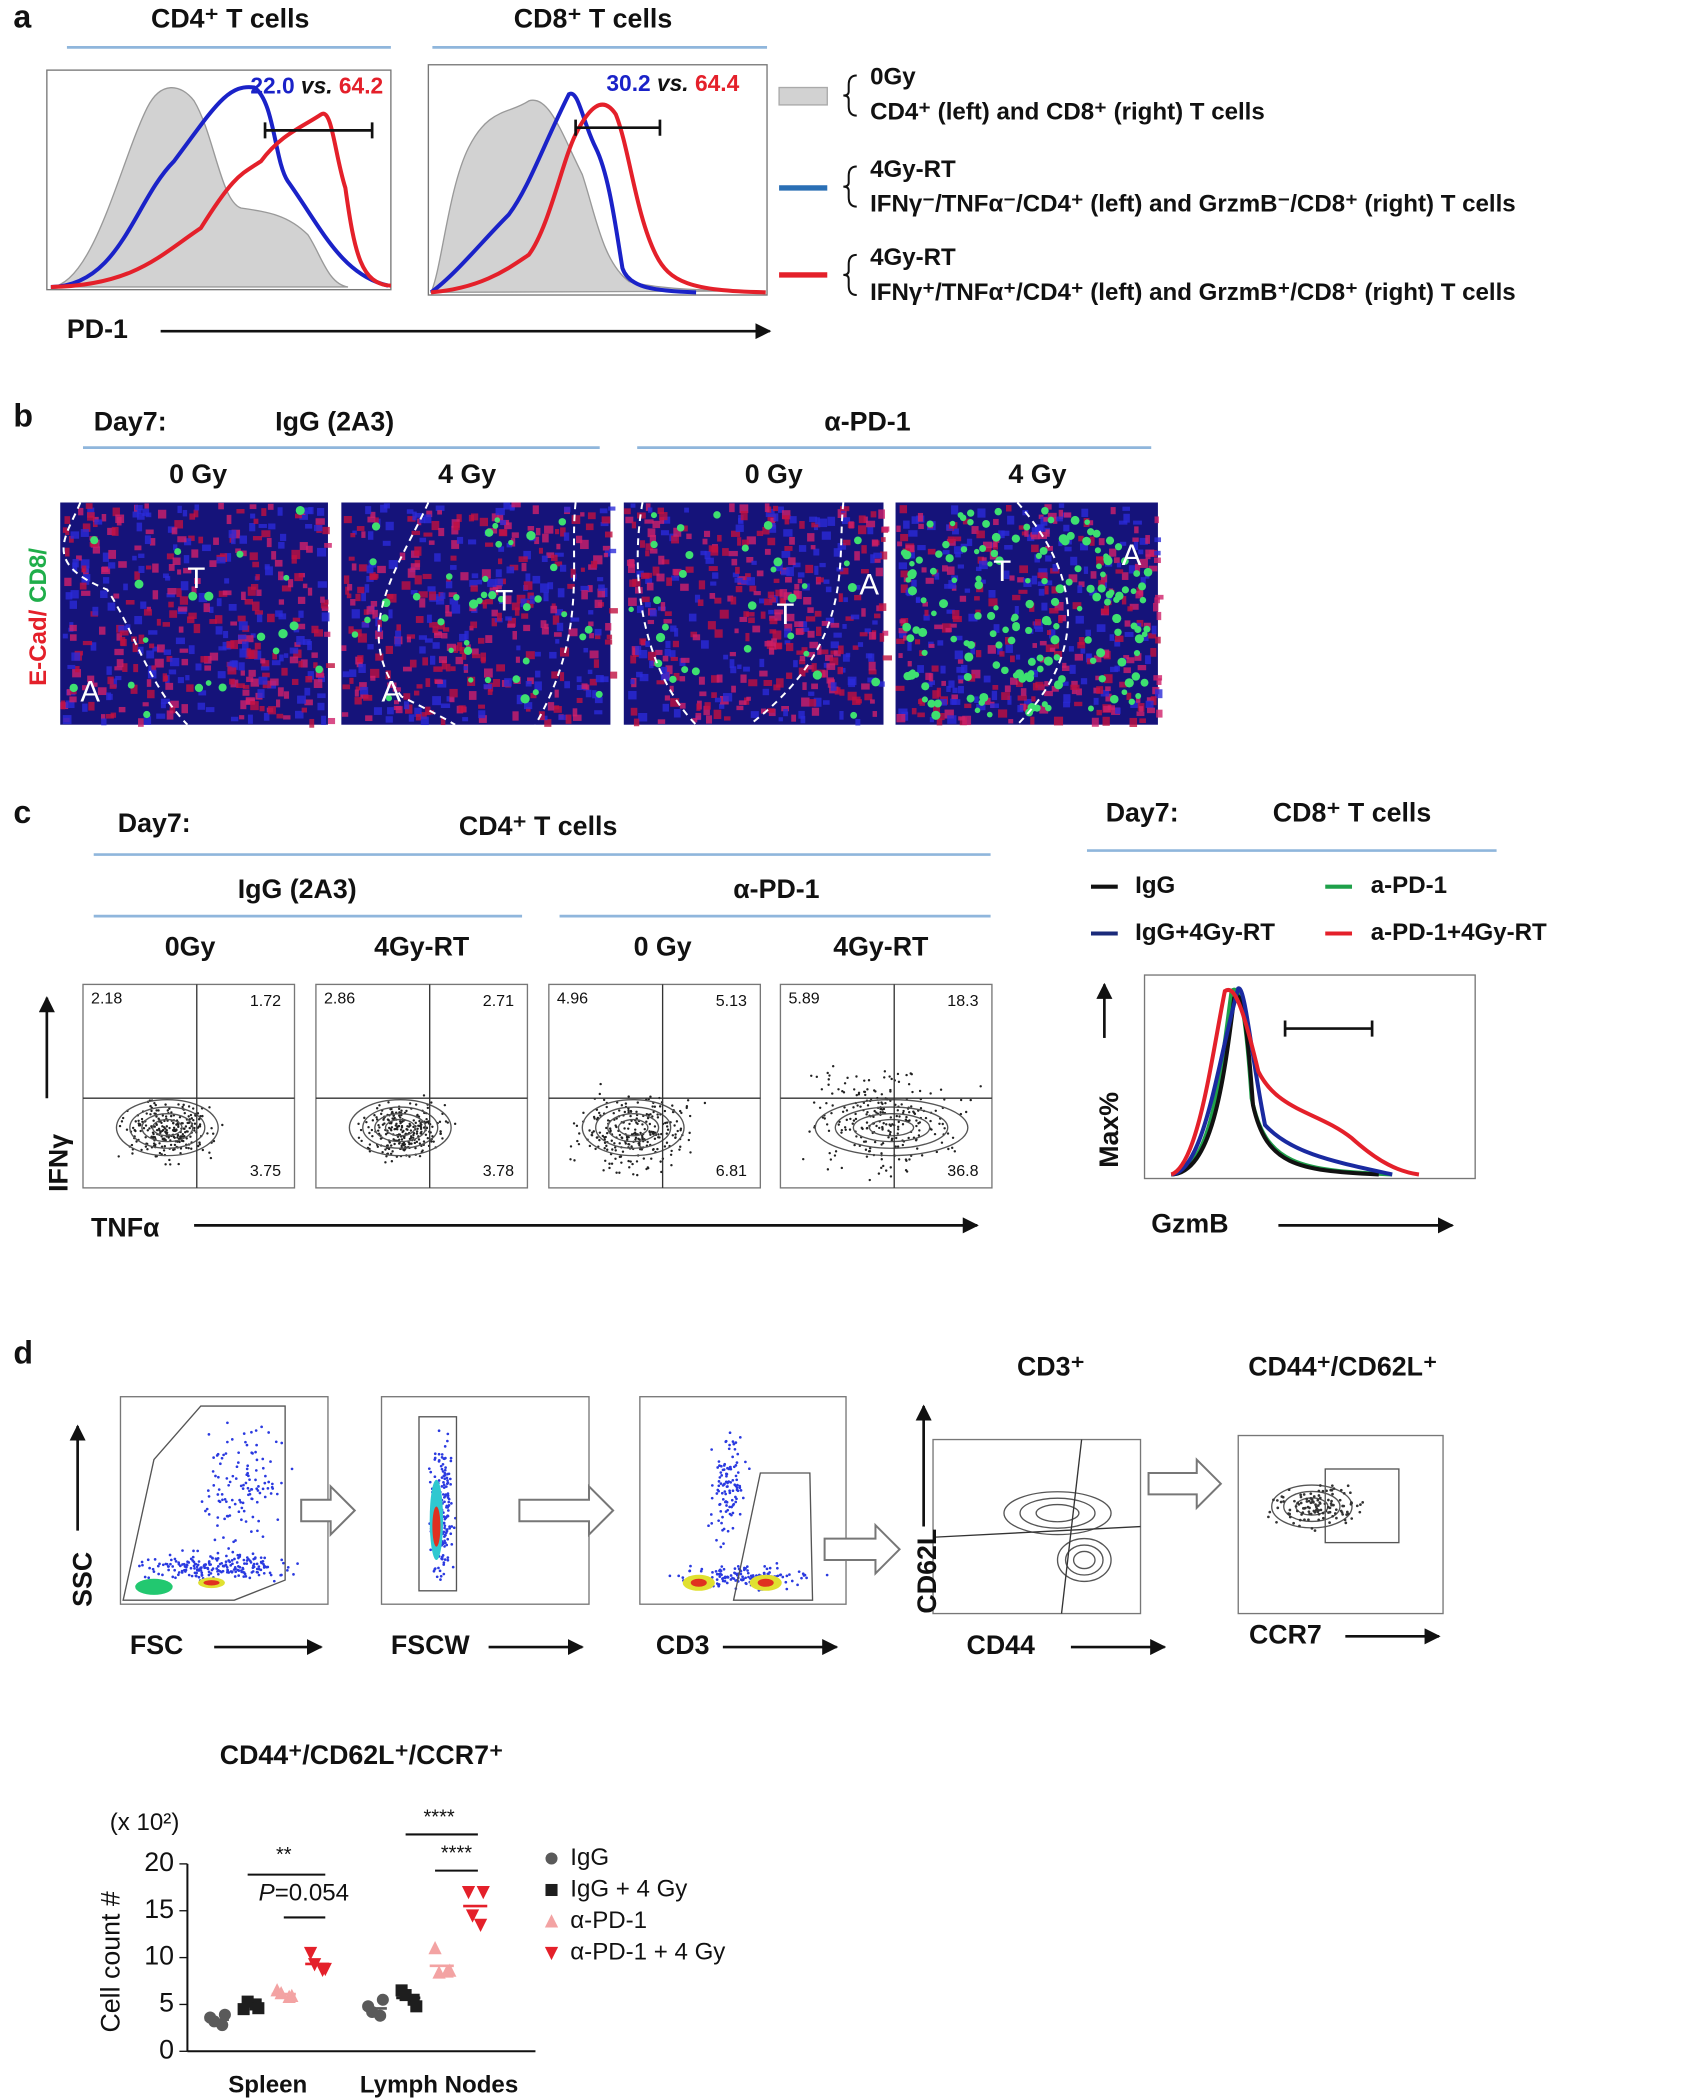 This screenshot has width=1684, height=2100. What do you see at coordinates (422, 1086) in the screenshot?
I see `plot-frame` at bounding box center [422, 1086].